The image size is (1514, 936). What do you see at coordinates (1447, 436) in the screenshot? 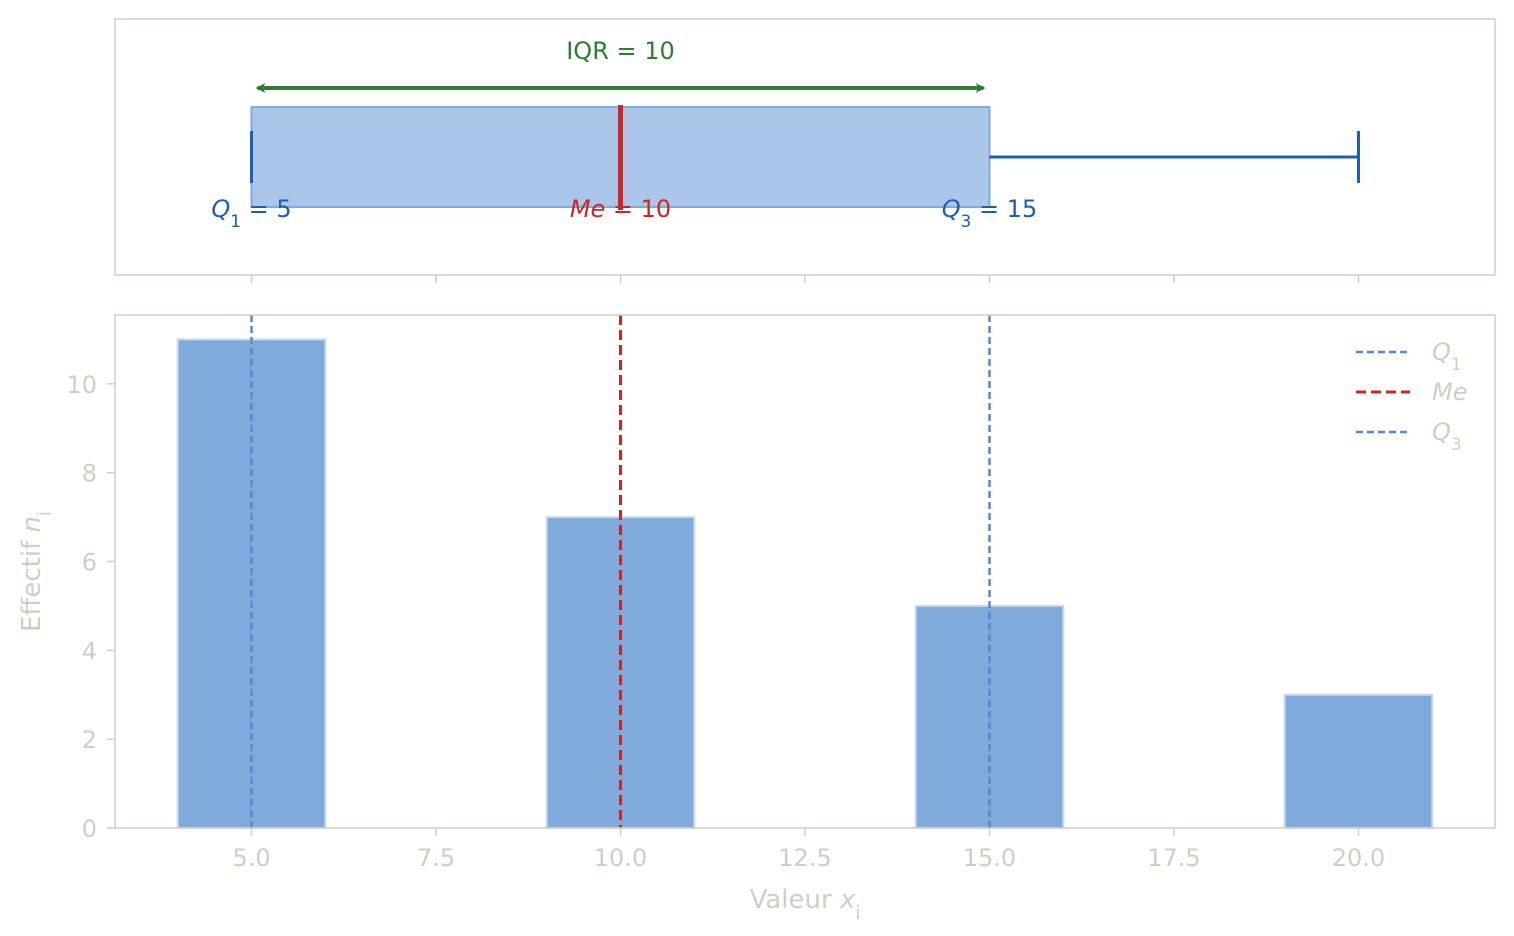
I see `legend-label-2: Q3` at bounding box center [1447, 436].